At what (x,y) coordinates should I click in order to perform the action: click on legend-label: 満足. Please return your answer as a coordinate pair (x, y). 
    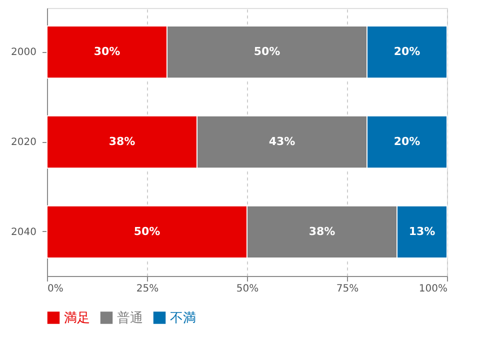
    Looking at the image, I should click on (77, 318).